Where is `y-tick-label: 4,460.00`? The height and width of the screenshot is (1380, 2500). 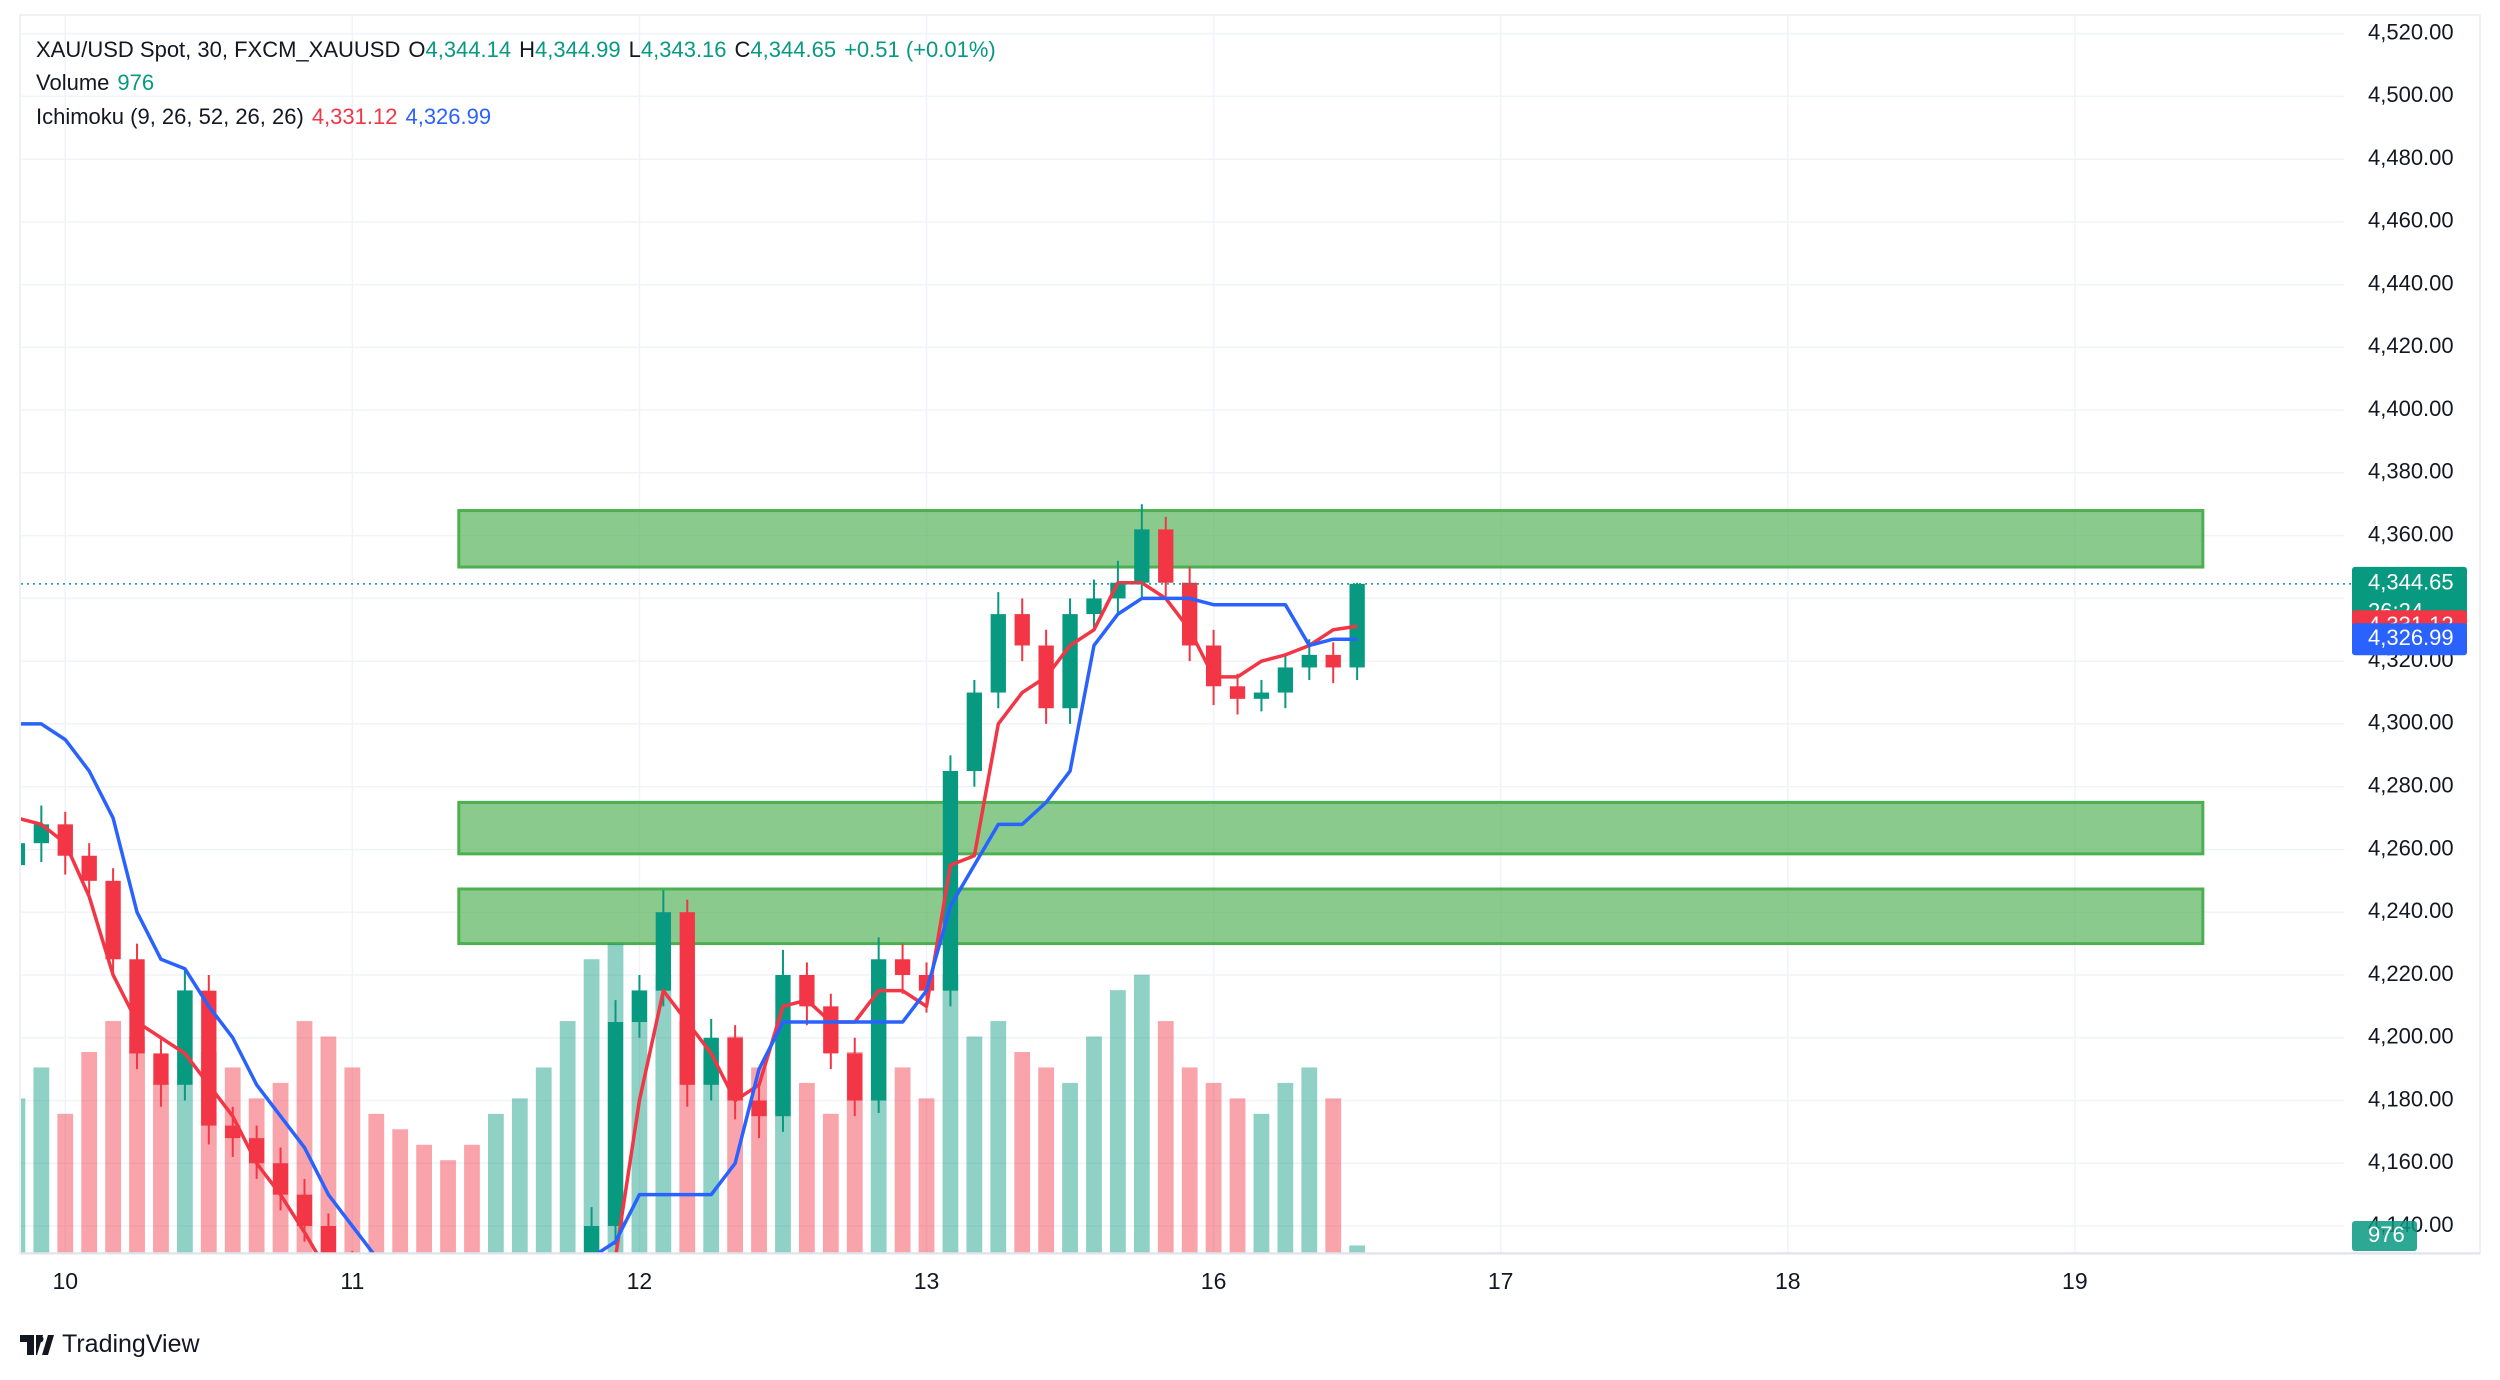
y-tick-label: 4,460.00 is located at coordinates (2411, 220).